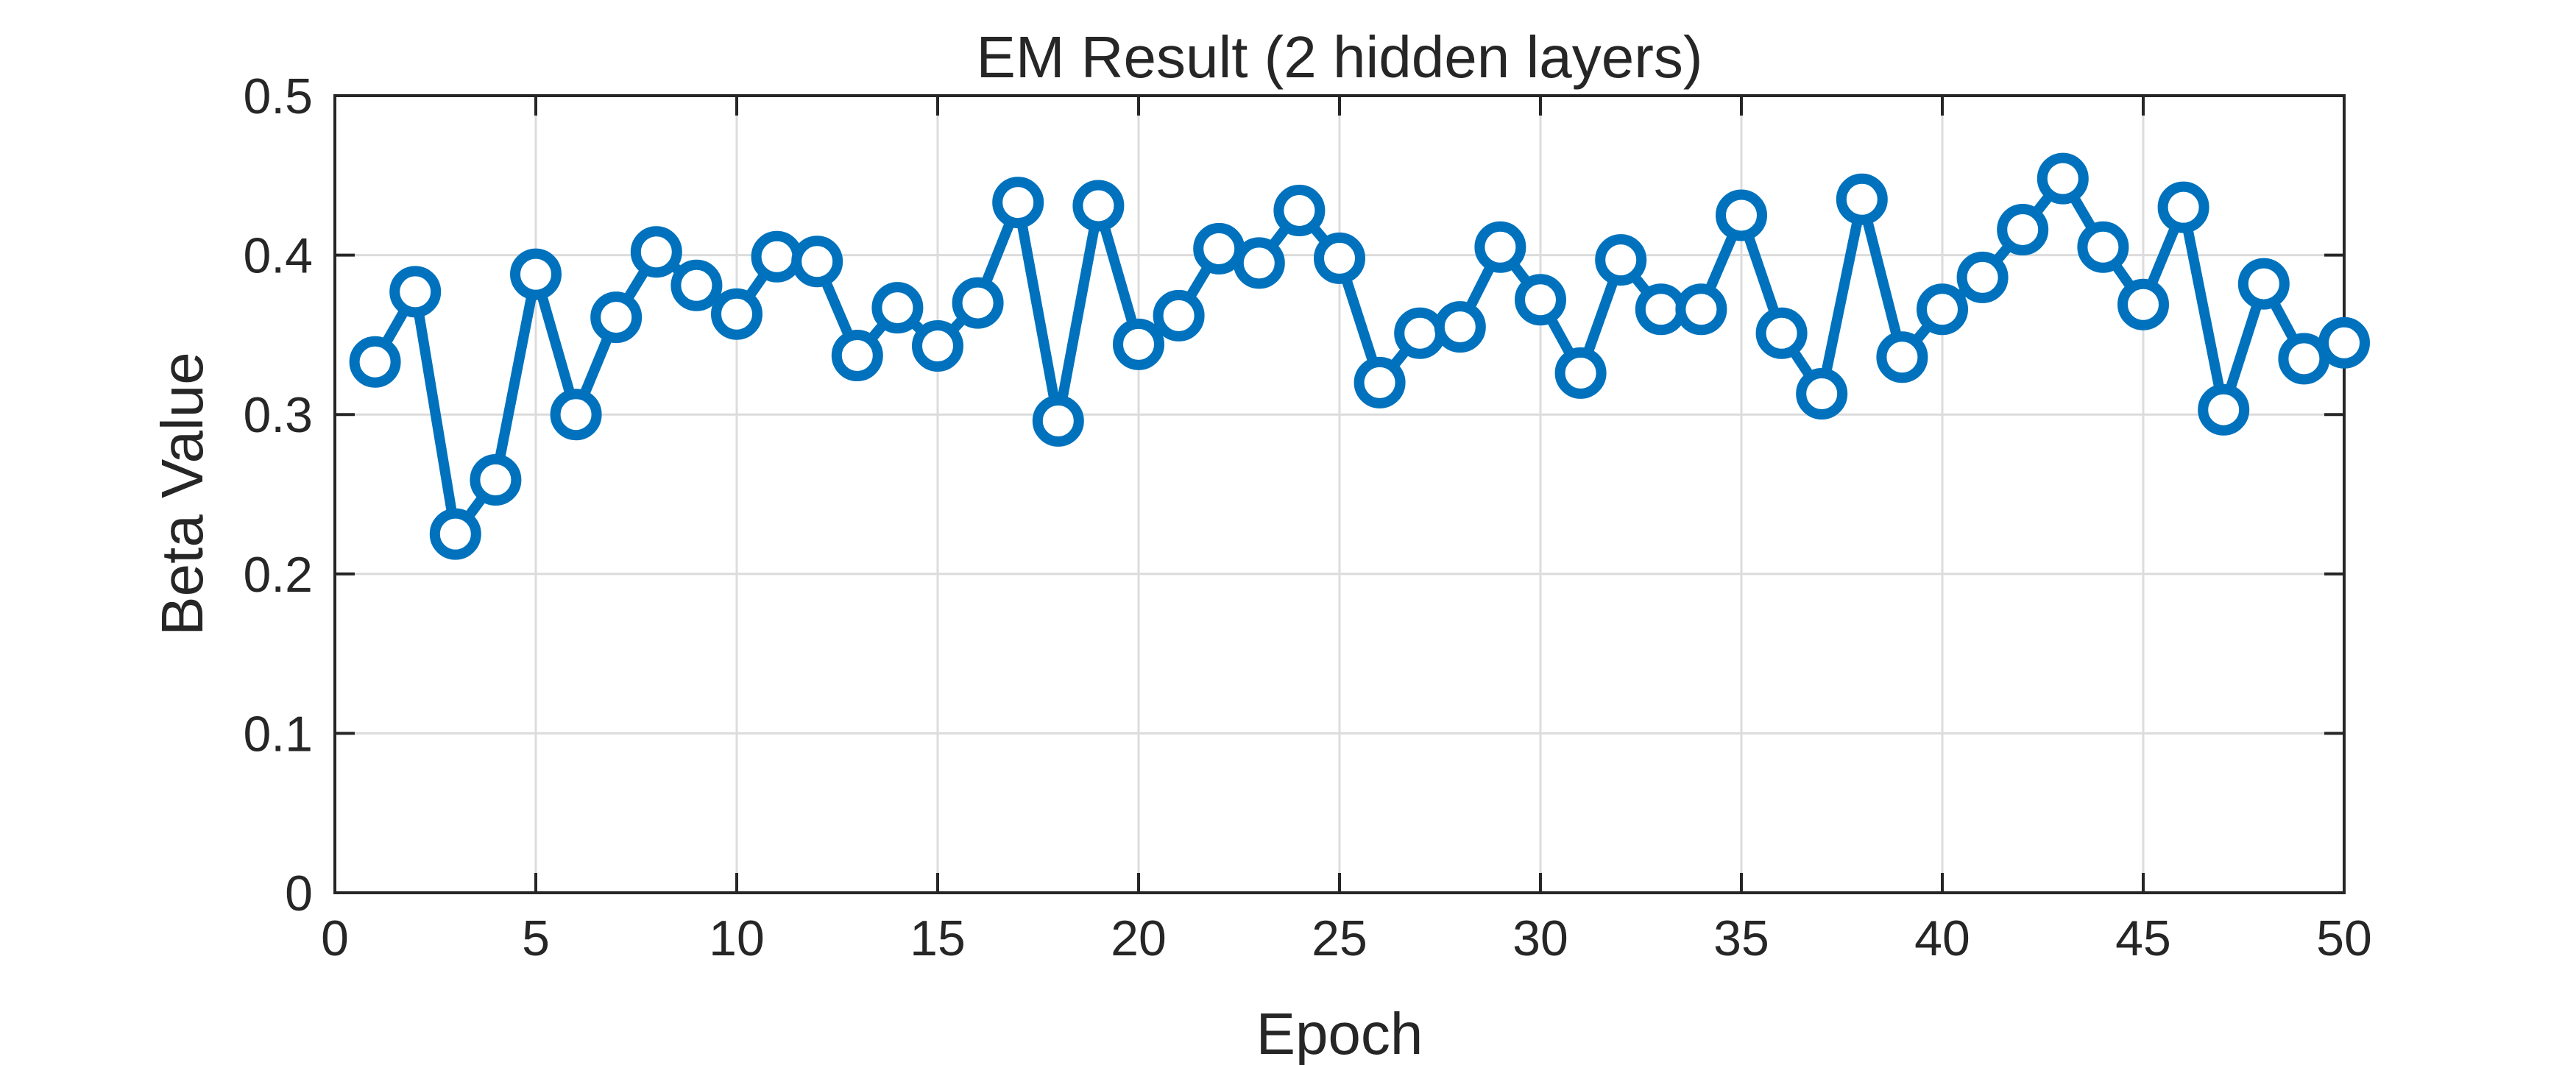  What do you see at coordinates (182, 493) in the screenshot?
I see `y-axis-label: Beta Value` at bounding box center [182, 493].